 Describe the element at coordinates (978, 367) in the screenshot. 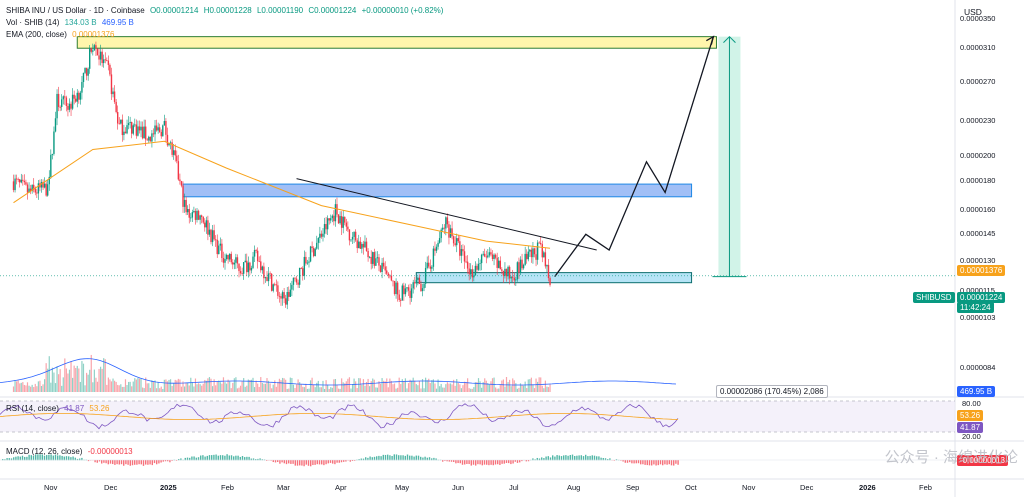

I see `price-tick: 0.0000084` at that location.